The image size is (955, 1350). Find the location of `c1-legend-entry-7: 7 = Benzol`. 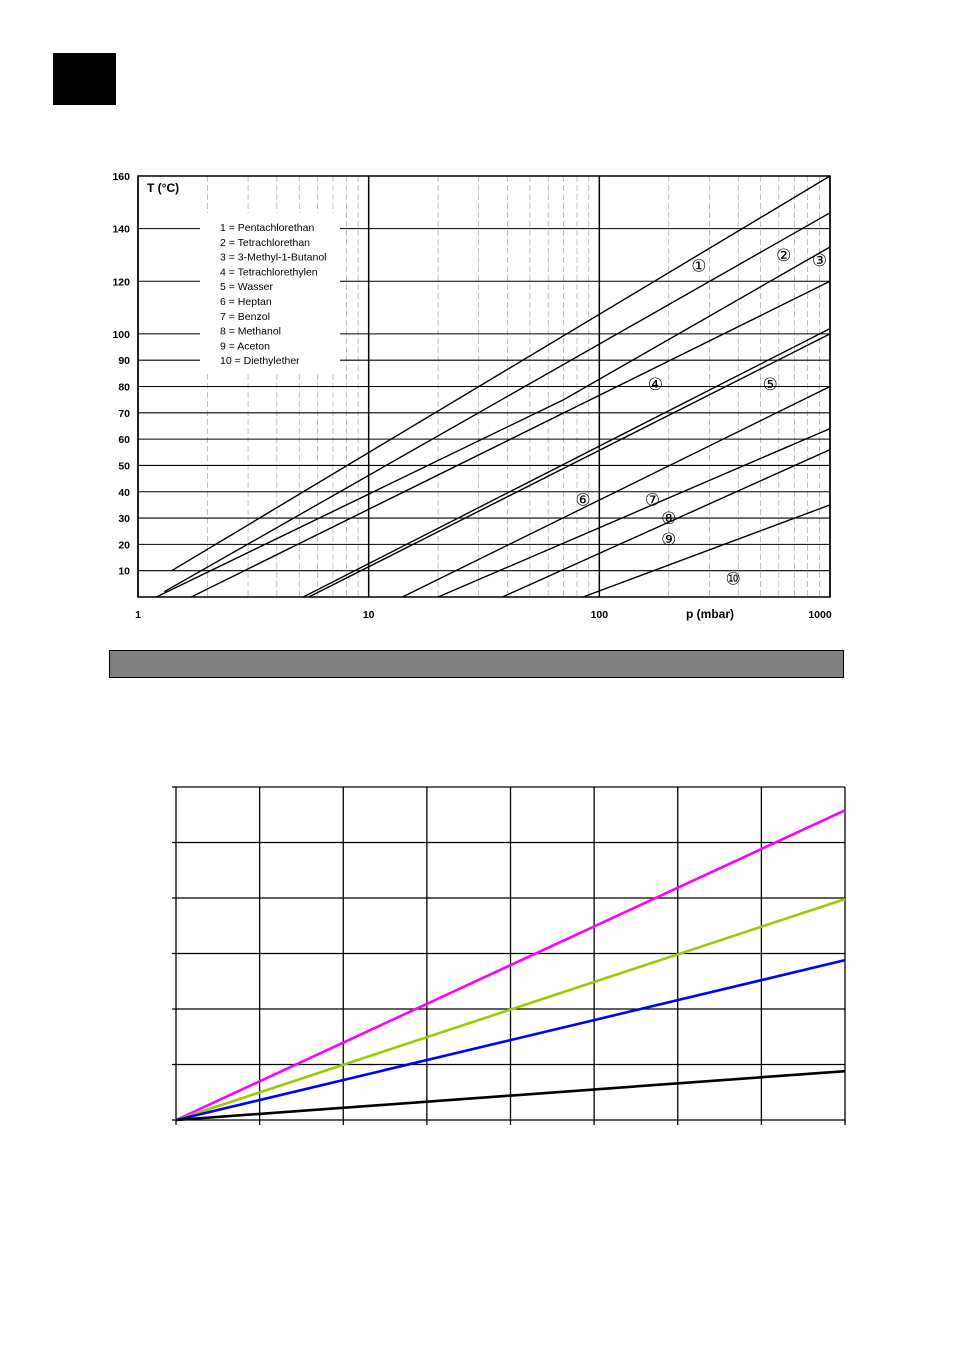

c1-legend-entry-7: 7 = Benzol is located at coordinates (245, 317).